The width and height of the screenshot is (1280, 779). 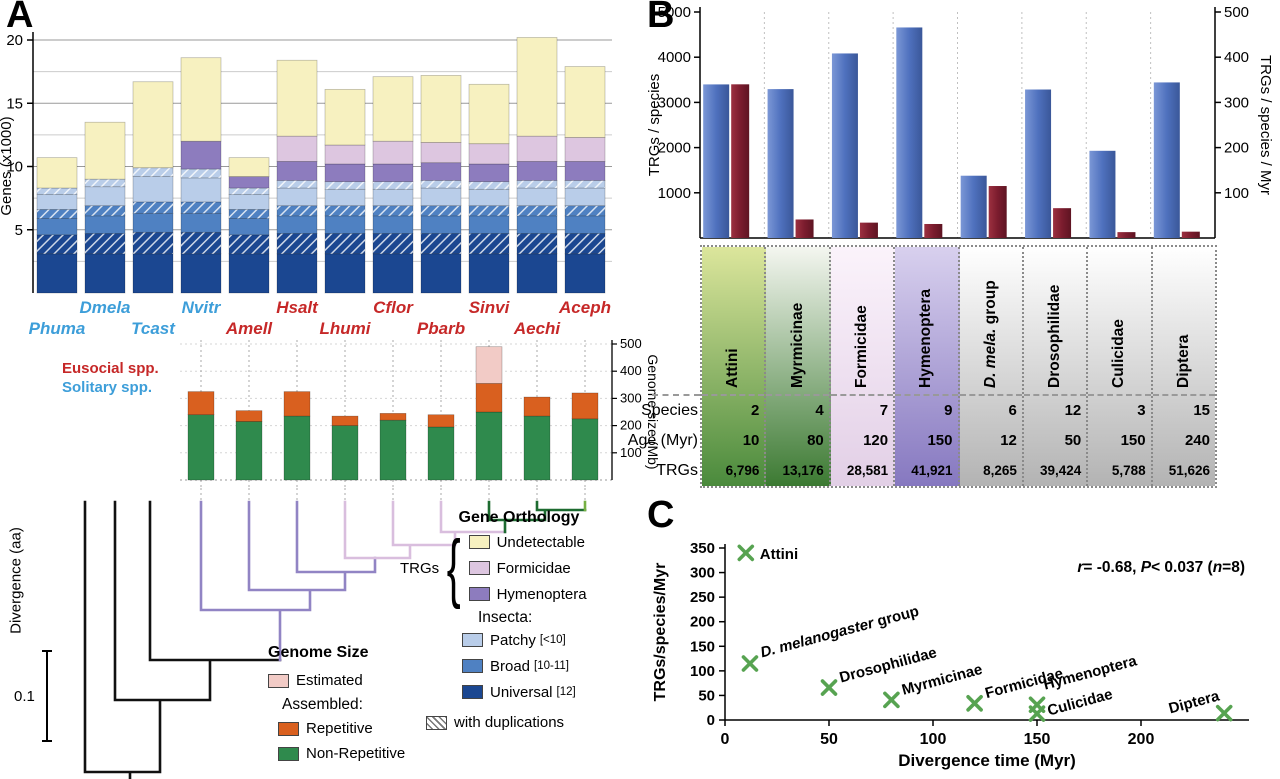 I want to click on taxon-label-D. mela. group: D. mela. group, so click(x=990, y=334).